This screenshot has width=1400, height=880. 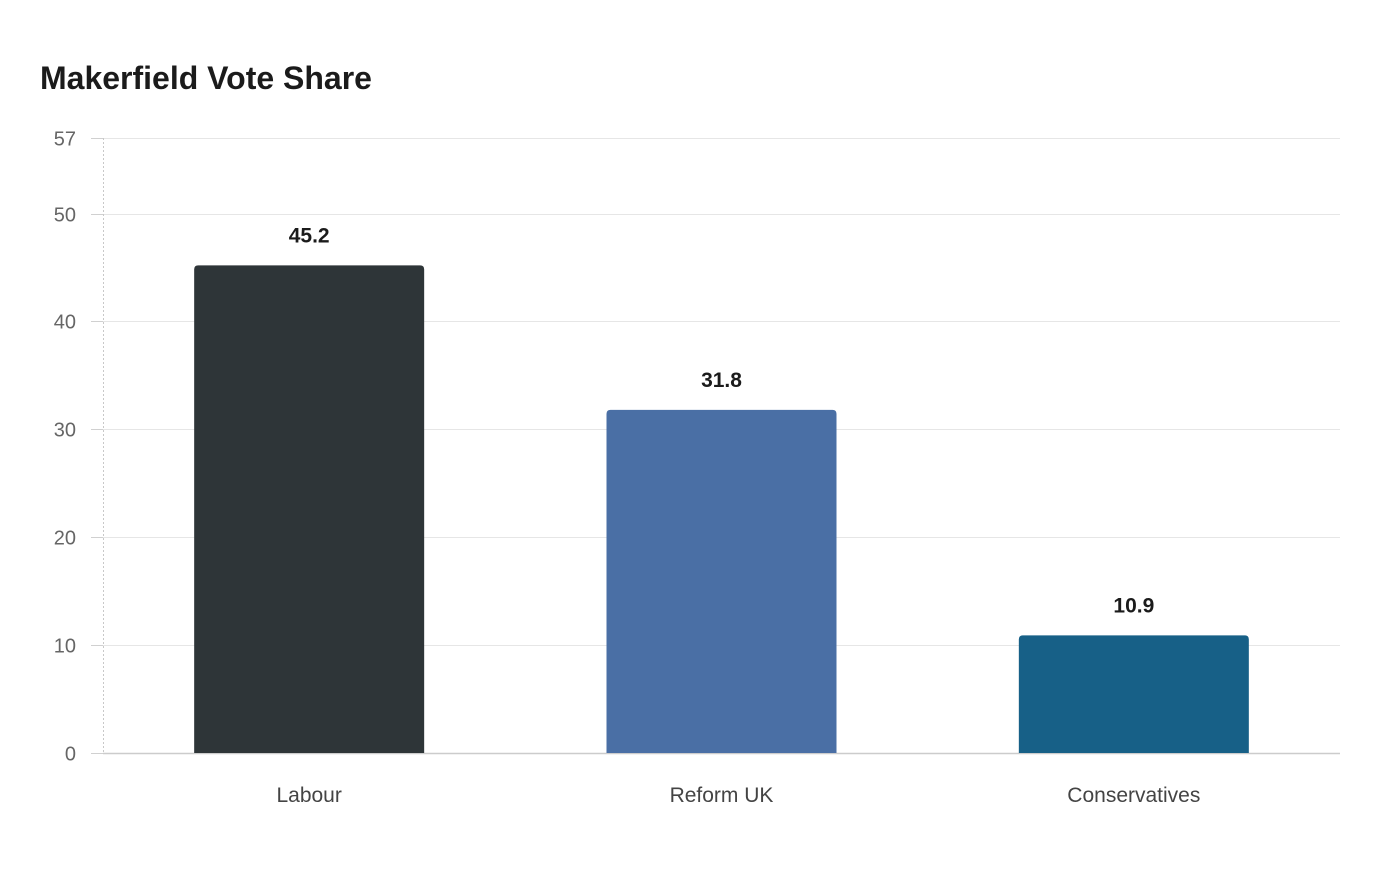 What do you see at coordinates (1133, 605) in the screenshot?
I see `data-label: 10.9` at bounding box center [1133, 605].